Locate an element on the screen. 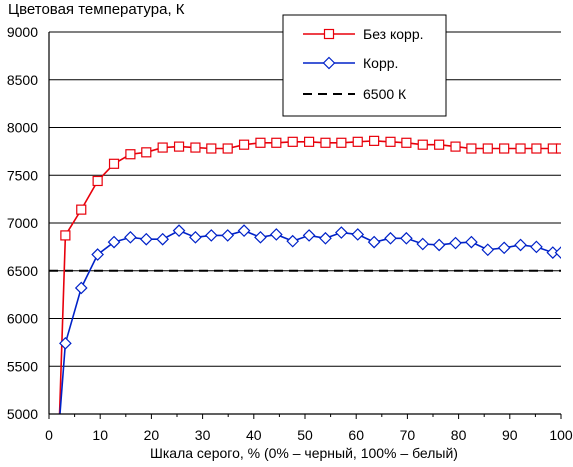 The image size is (573, 467). y-tick-label: 5500 is located at coordinates (22, 366).